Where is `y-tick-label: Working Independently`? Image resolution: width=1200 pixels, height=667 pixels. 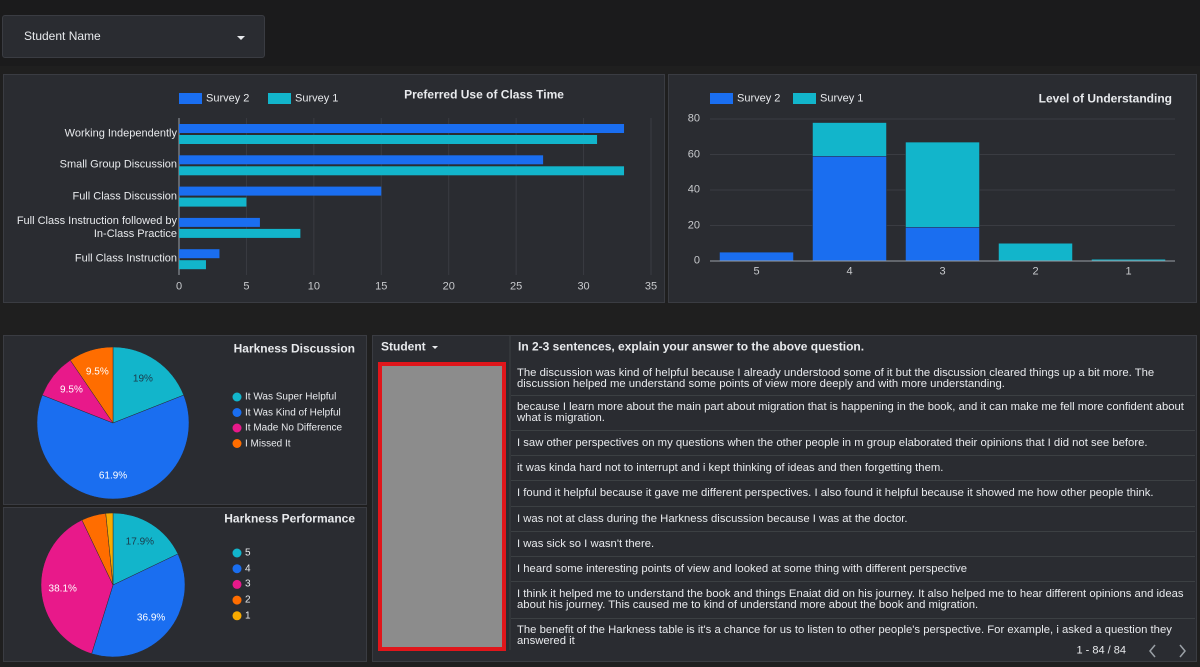 y-tick-label: Working Independently is located at coordinates (120, 133).